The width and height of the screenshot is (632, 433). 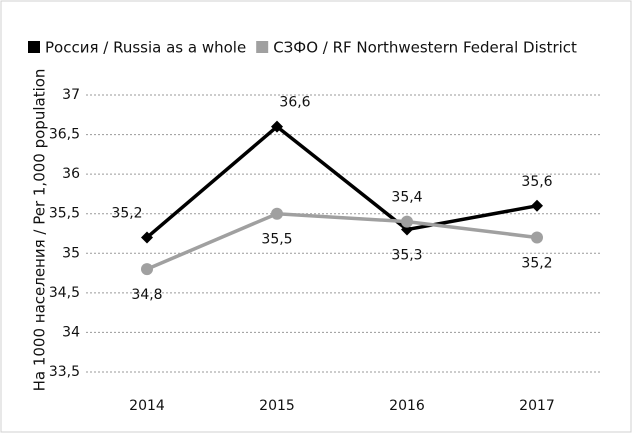 What do you see at coordinates (64, 293) in the screenshot?
I see `y-tick-label: 34,5` at bounding box center [64, 293].